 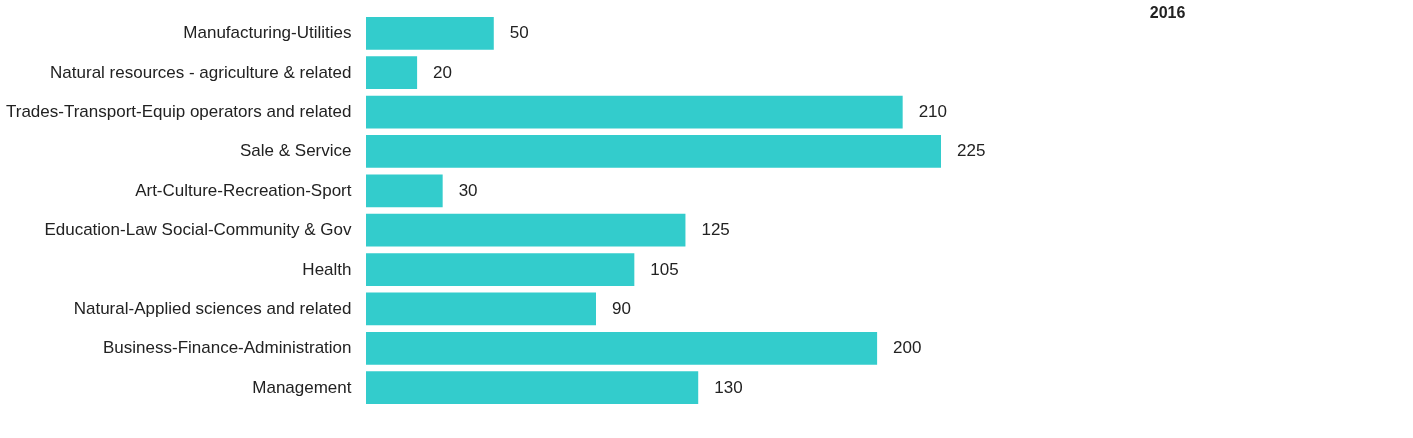 What do you see at coordinates (1167, 12) in the screenshot?
I see `text: 2016` at bounding box center [1167, 12].